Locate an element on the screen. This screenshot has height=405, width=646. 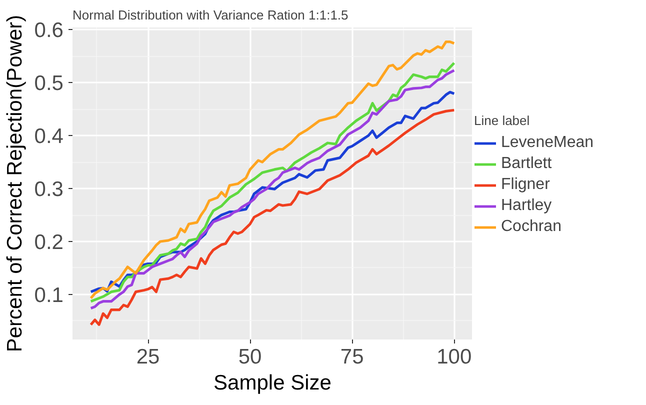
x-tick-label: 50 is located at coordinates (250, 357).